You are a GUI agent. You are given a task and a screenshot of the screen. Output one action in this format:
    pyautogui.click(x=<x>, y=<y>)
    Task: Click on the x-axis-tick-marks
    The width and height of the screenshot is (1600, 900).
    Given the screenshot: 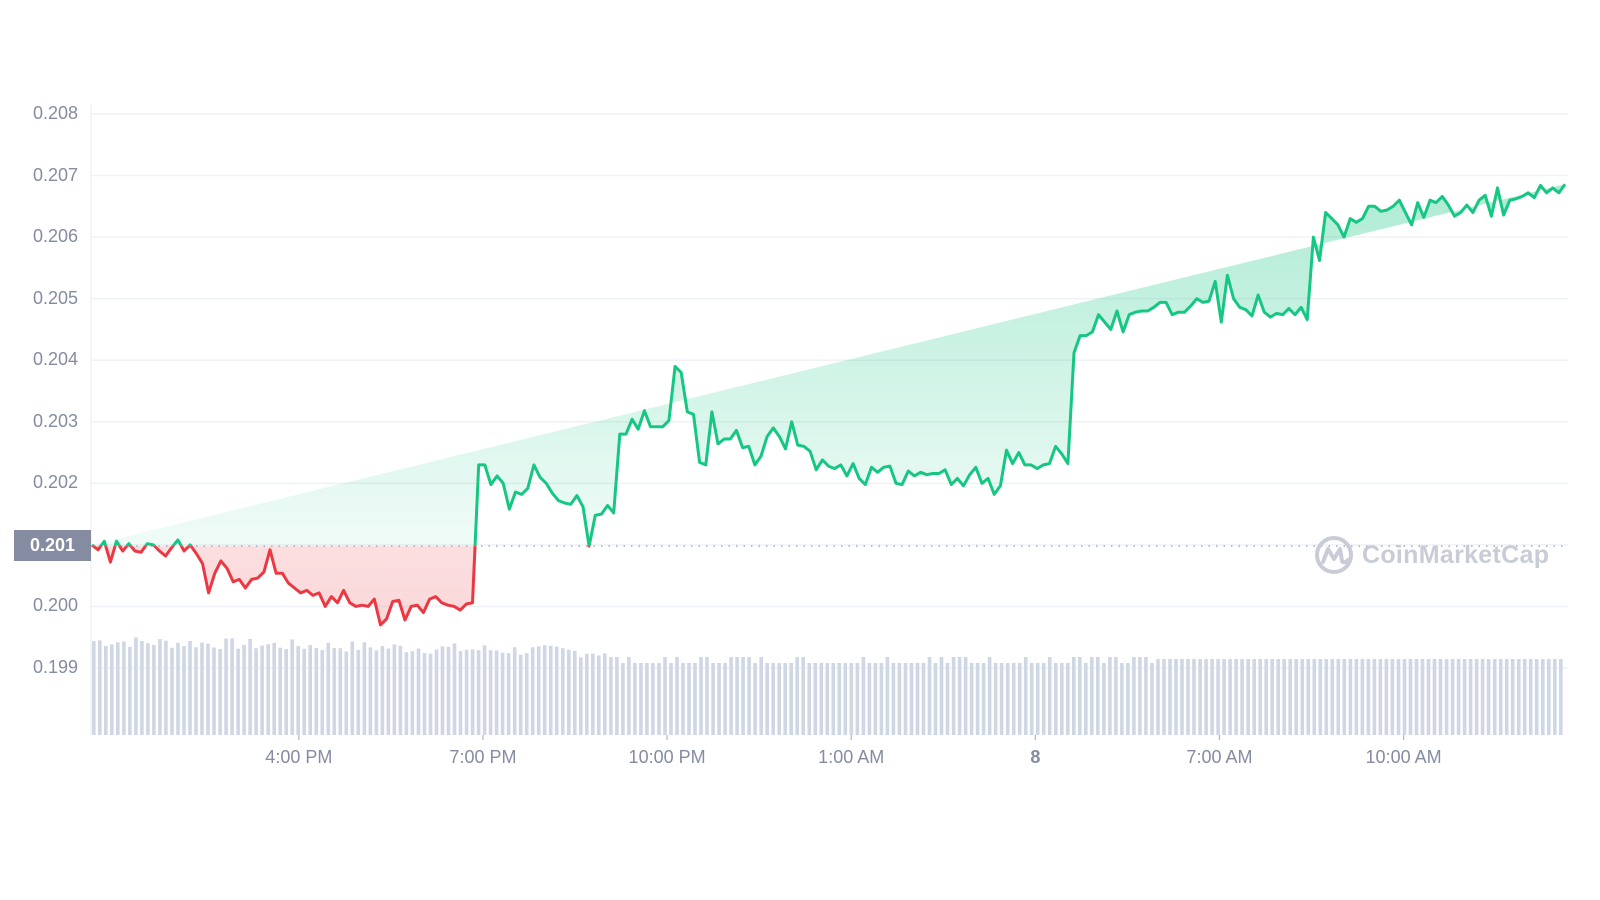 What is the action you would take?
    pyautogui.click(x=851, y=737)
    